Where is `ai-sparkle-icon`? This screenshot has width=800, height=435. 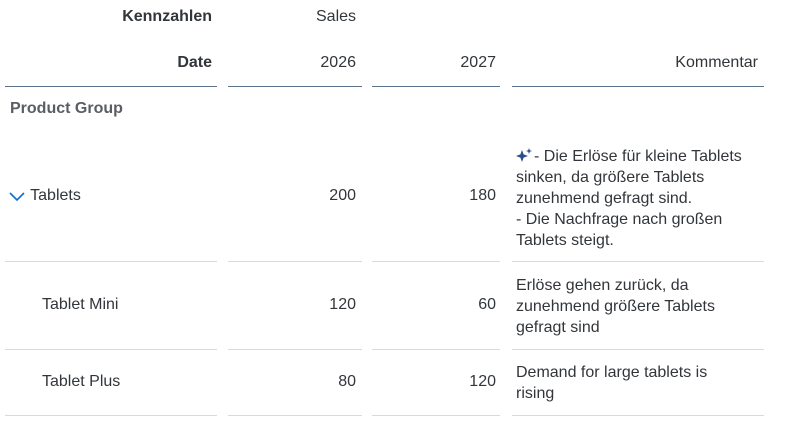 ai-sparkle-icon is located at coordinates (524, 155).